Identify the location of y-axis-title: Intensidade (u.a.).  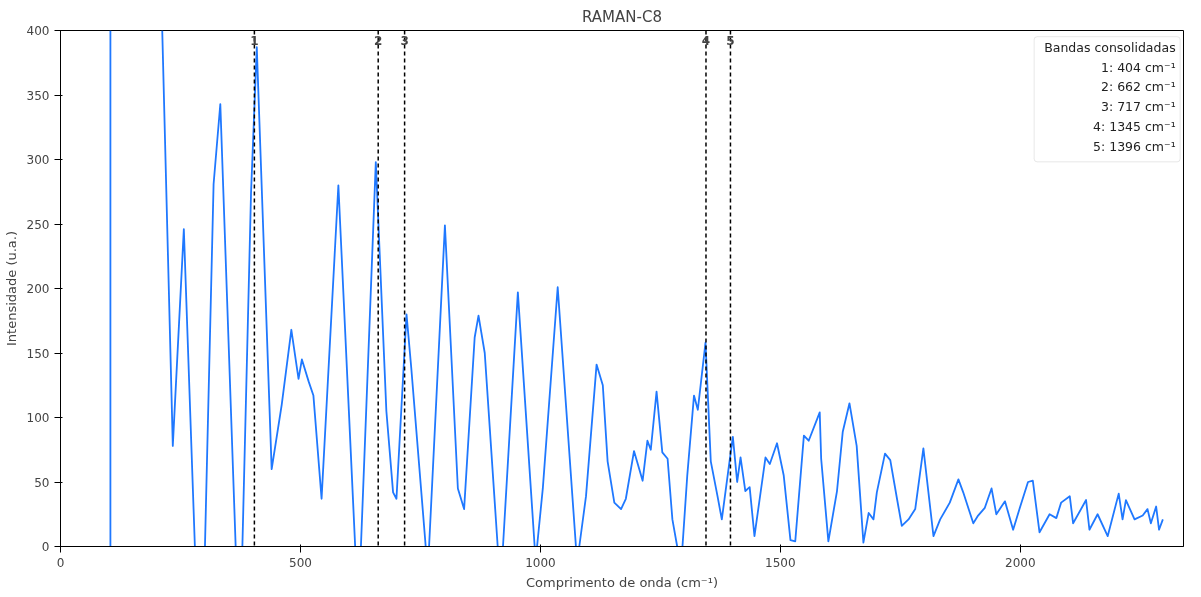
(11, 288).